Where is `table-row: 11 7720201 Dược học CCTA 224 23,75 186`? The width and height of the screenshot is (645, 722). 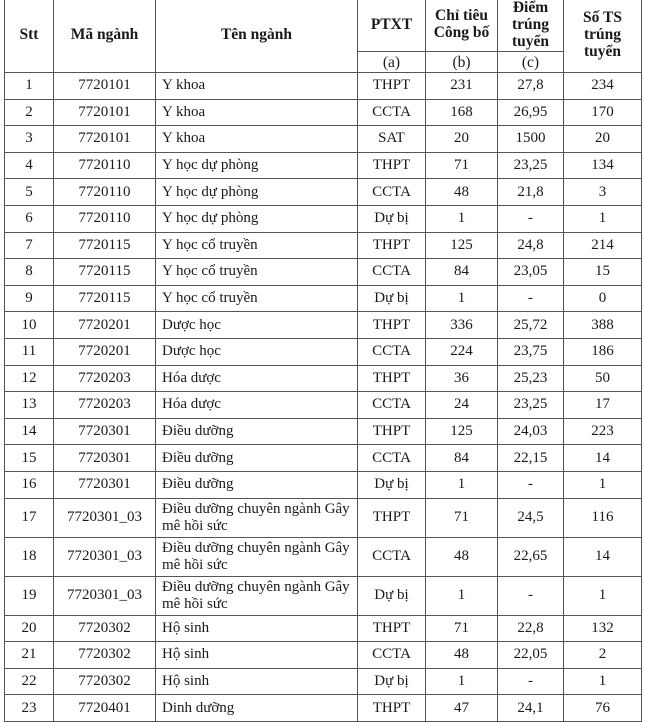 table-row: 11 7720201 Dược học CCTA 224 23,75 186 is located at coordinates (323, 351).